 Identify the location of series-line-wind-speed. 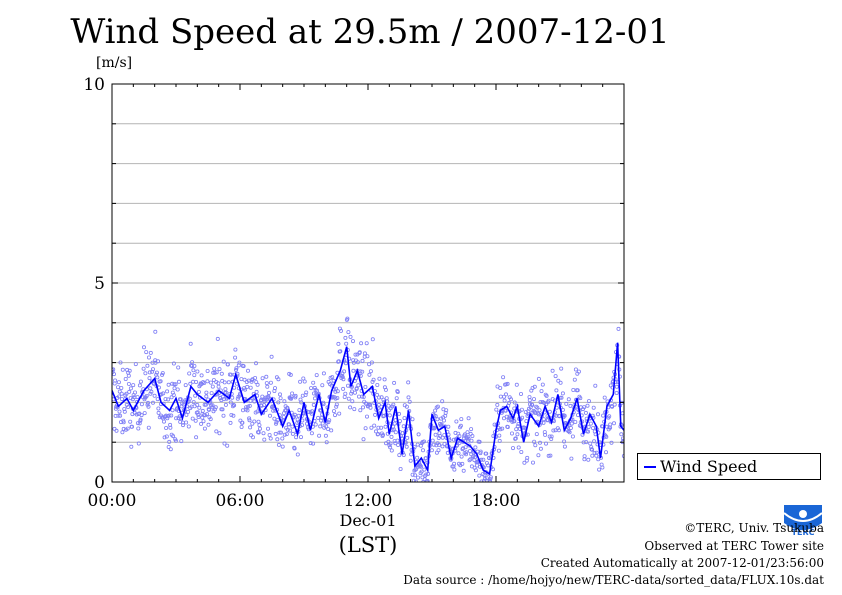
(368, 409).